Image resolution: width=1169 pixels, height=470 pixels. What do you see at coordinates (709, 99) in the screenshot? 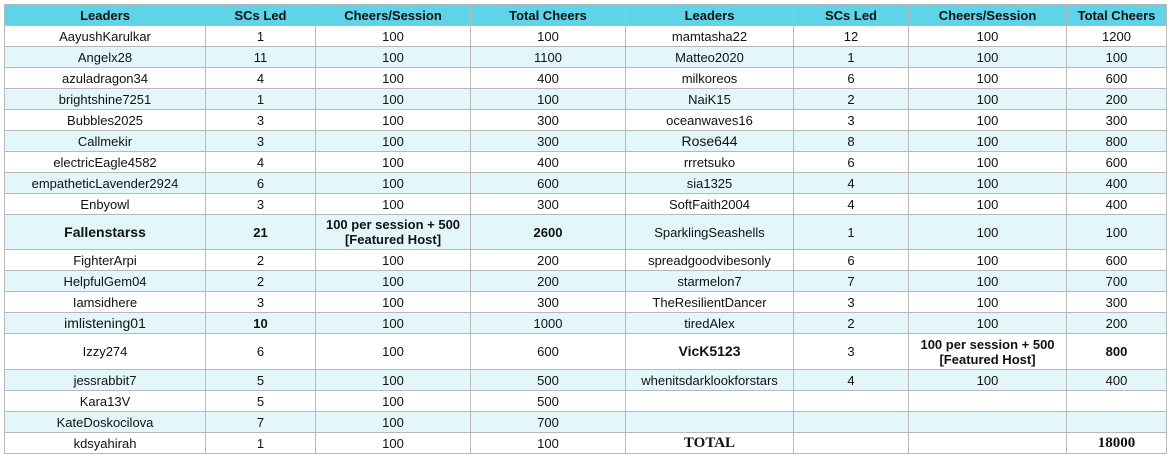
I see `table-cell: NaiK15` at bounding box center [709, 99].